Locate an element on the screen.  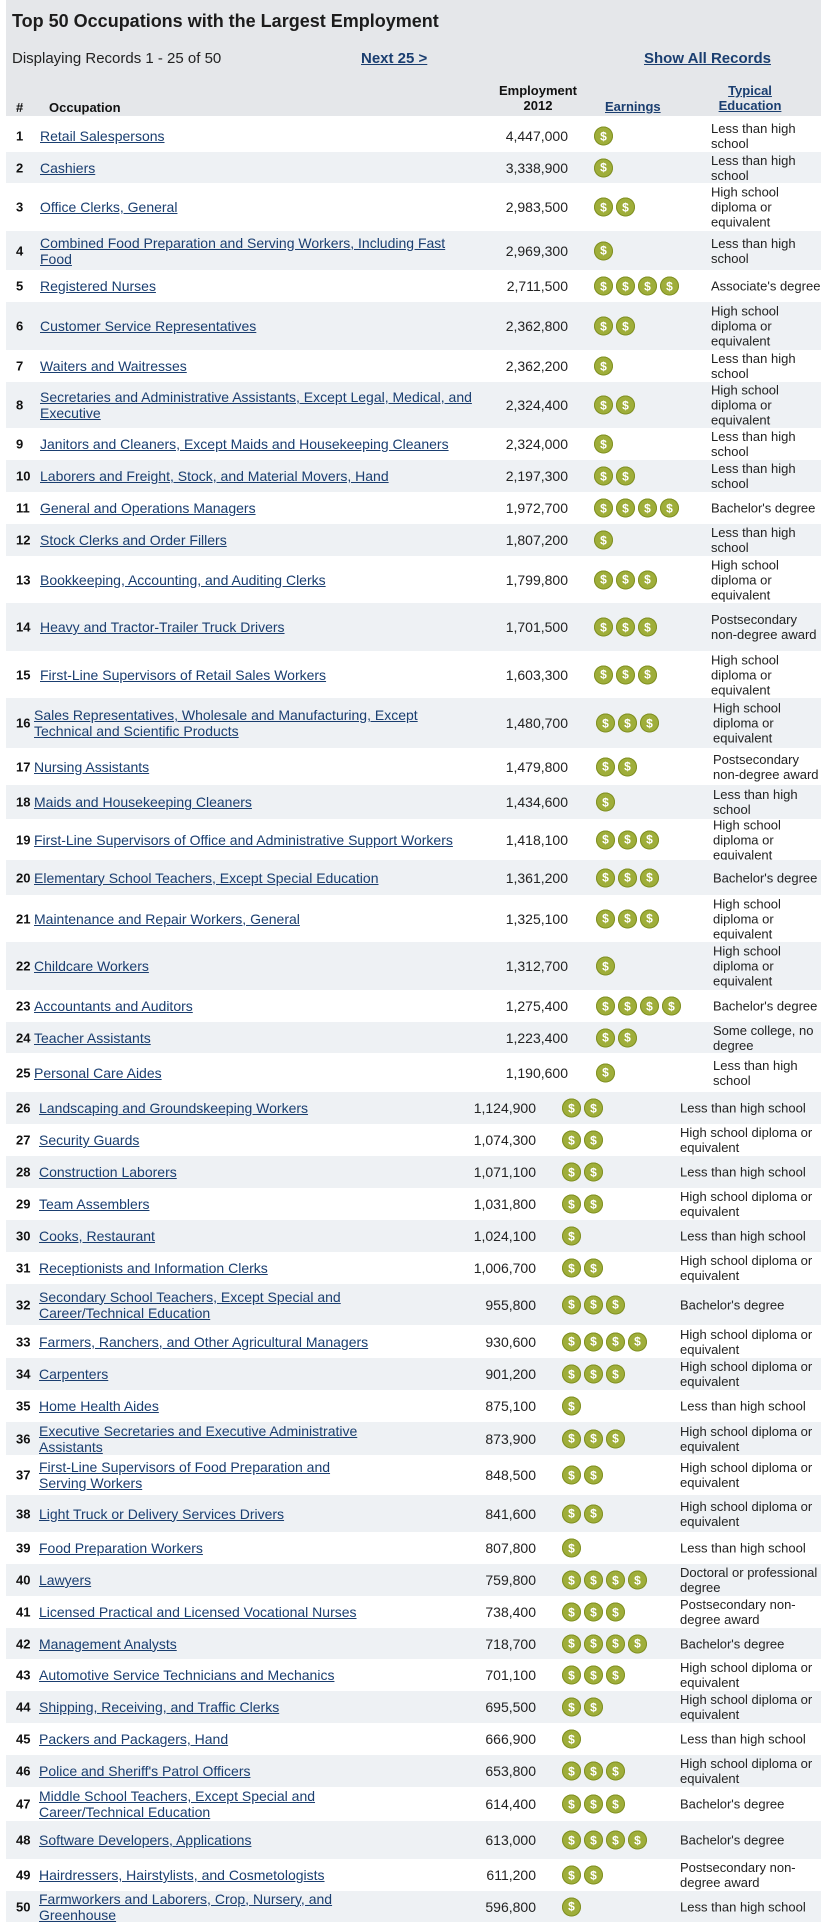
occupation-link: Heavy and Tractor-Trailer Truck Drivers is located at coordinates (162, 627).